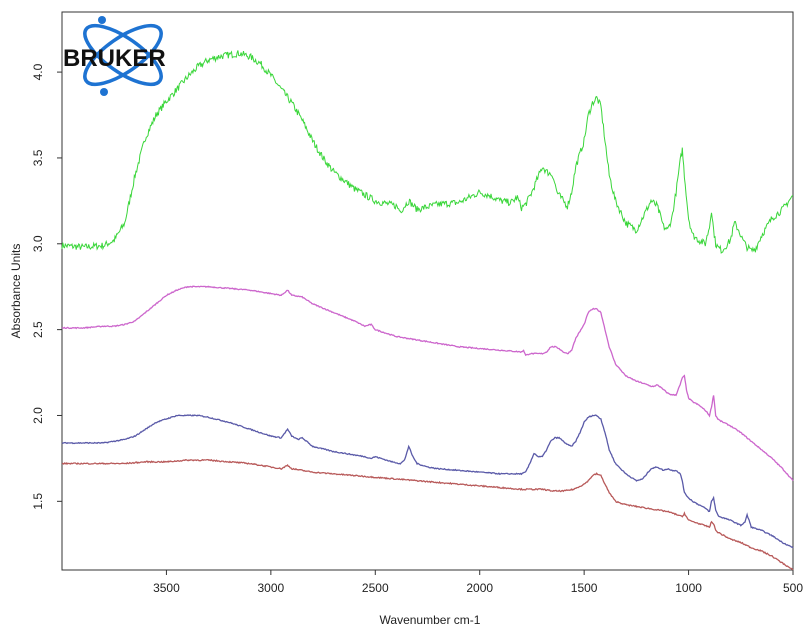 The image size is (808, 632). What do you see at coordinates (38, 157) in the screenshot?
I see `y-tick-label: 3.5` at bounding box center [38, 157].